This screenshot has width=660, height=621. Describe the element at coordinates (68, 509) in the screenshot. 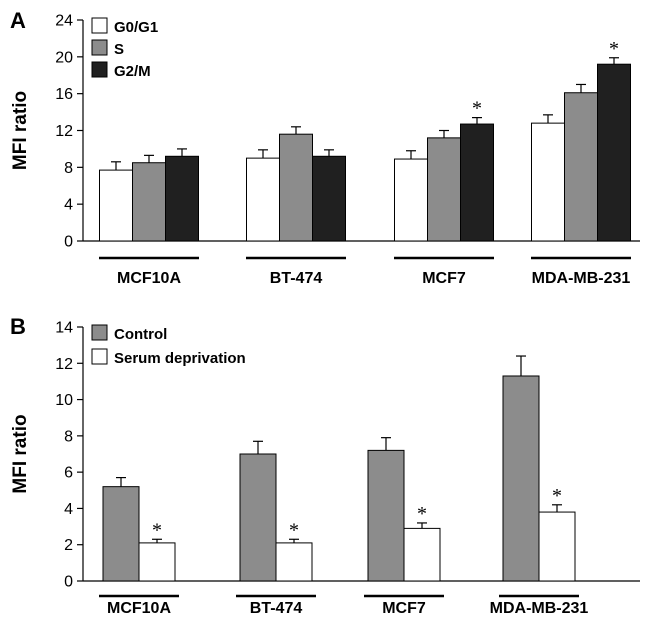

I see `panel-b-y-tick-label: 4` at that location.